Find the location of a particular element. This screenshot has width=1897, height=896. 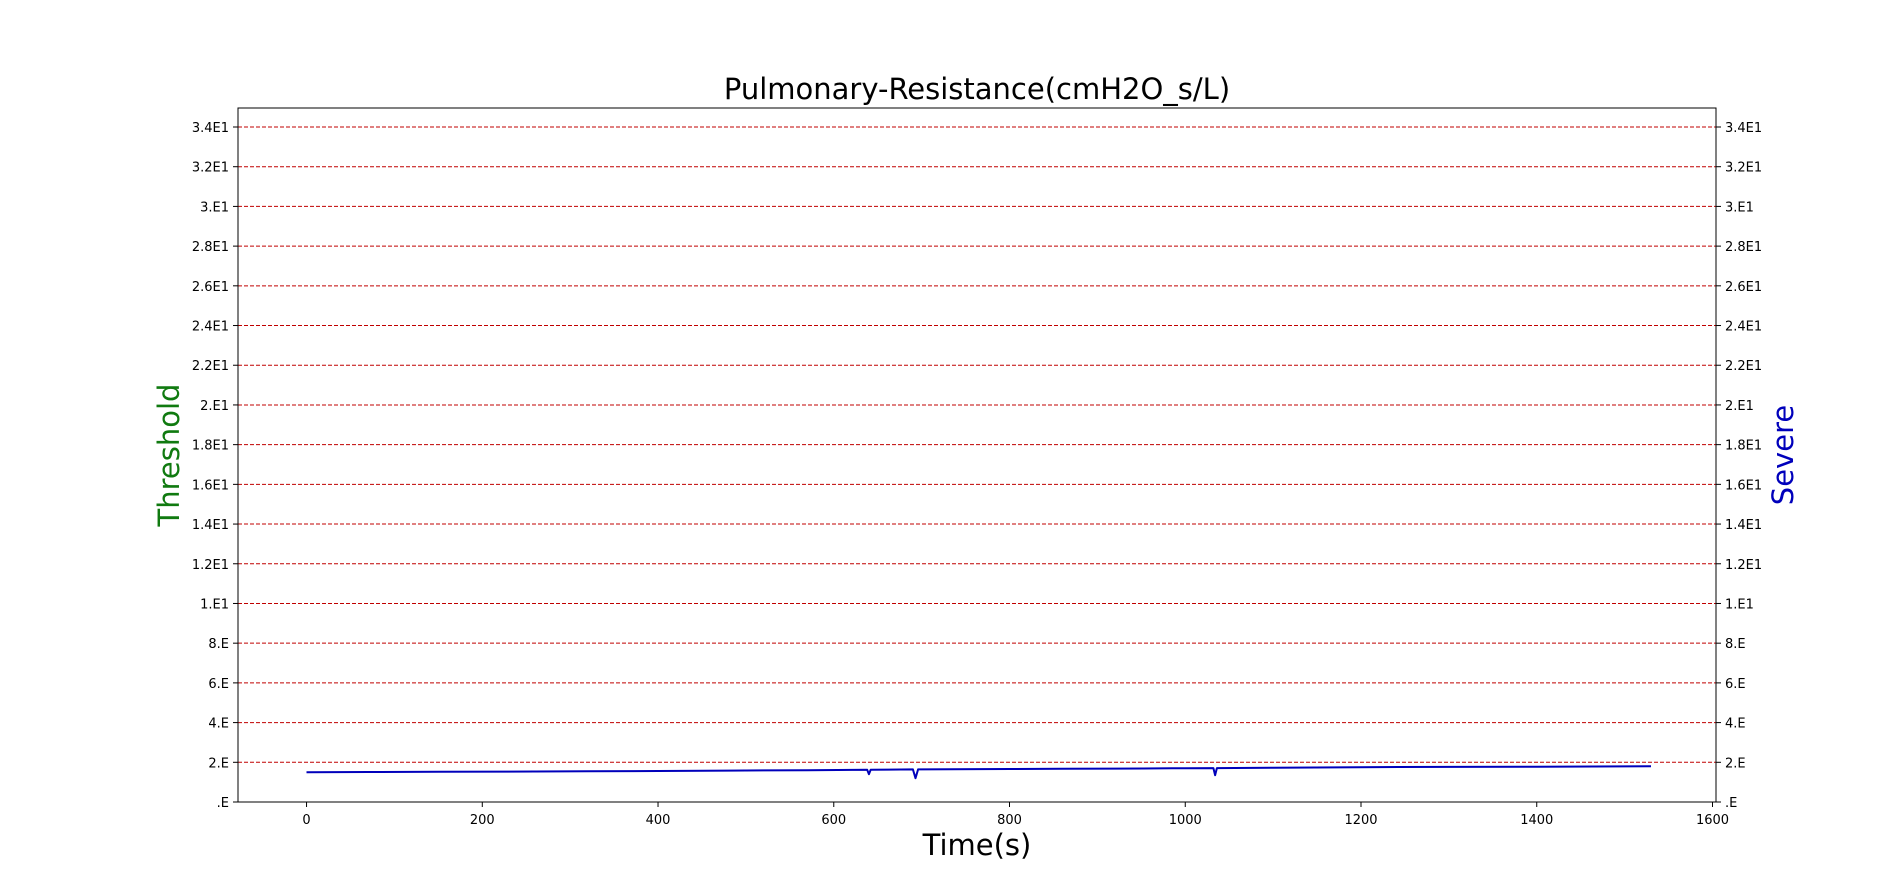

x-tick-label: 0 is located at coordinates (306, 820).